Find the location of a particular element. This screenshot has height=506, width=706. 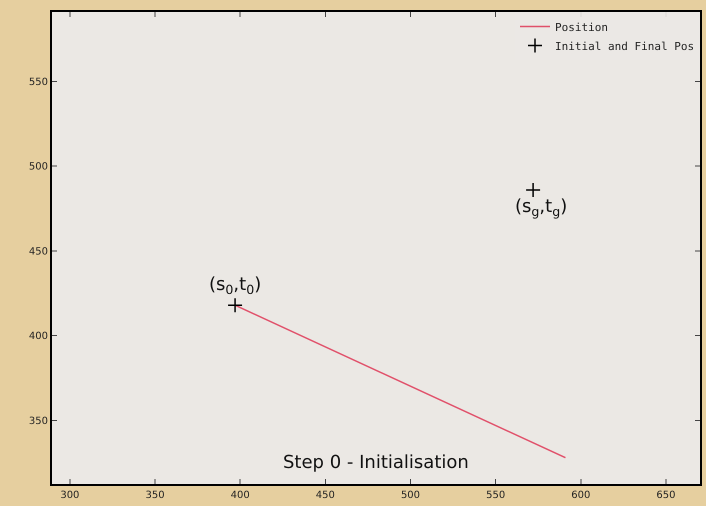

legend-label: Initial and Final Pos is located at coordinates (624, 46).